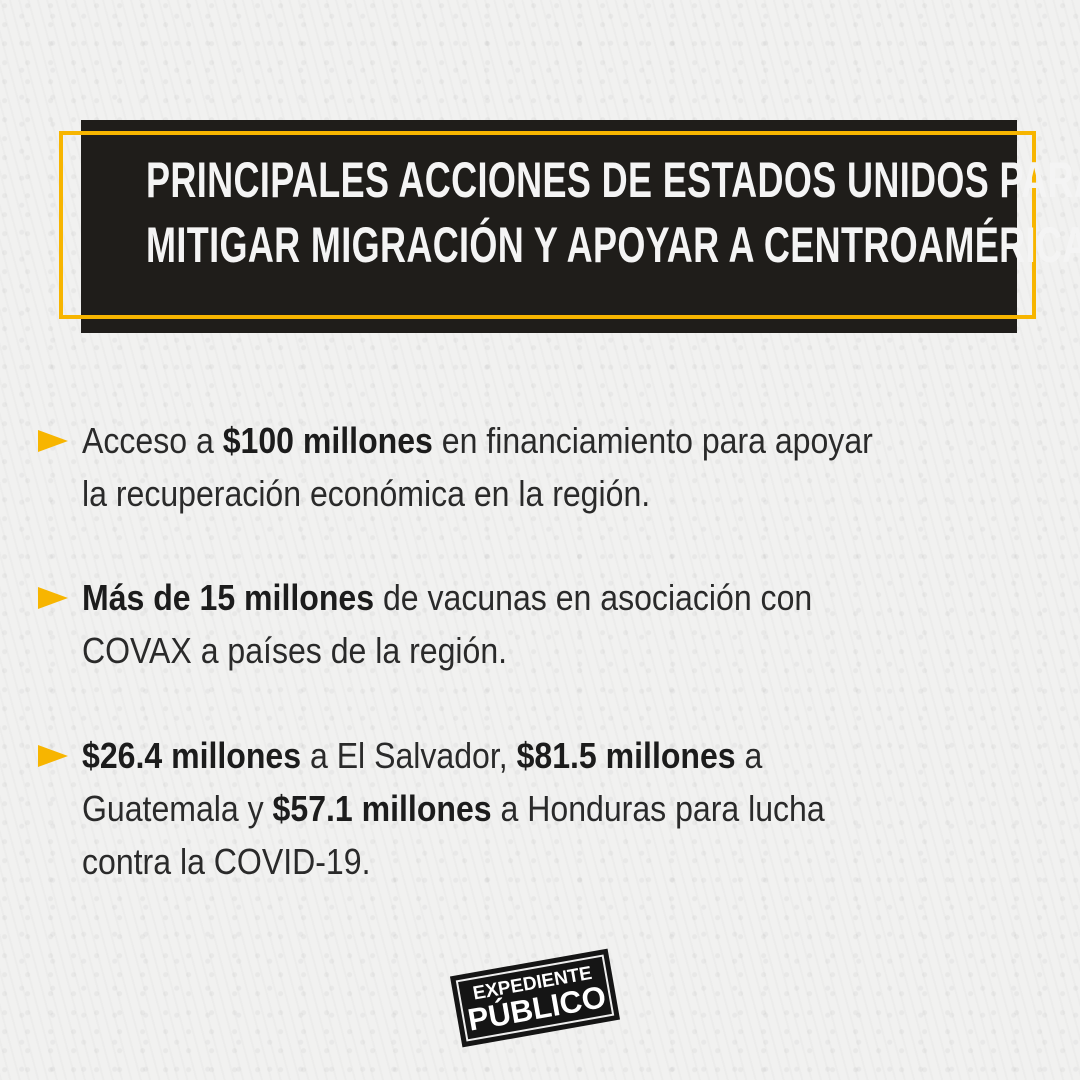 Image resolution: width=1080 pixels, height=1080 pixels. Describe the element at coordinates (626, 755) in the screenshot. I see `bold-text: $81.5 millones` at that location.